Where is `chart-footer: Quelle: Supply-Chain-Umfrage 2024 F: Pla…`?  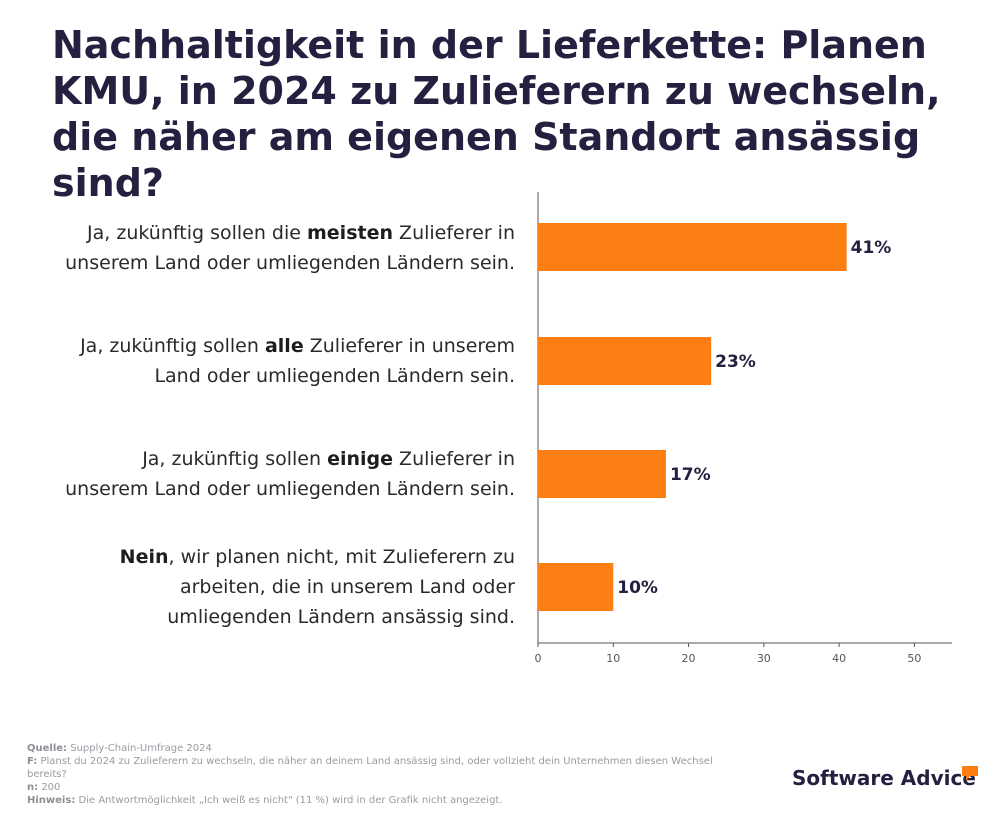
chart-footer: Quelle: Supply-Chain-Umfrage 2024 F: Pla… is located at coordinates (377, 774).